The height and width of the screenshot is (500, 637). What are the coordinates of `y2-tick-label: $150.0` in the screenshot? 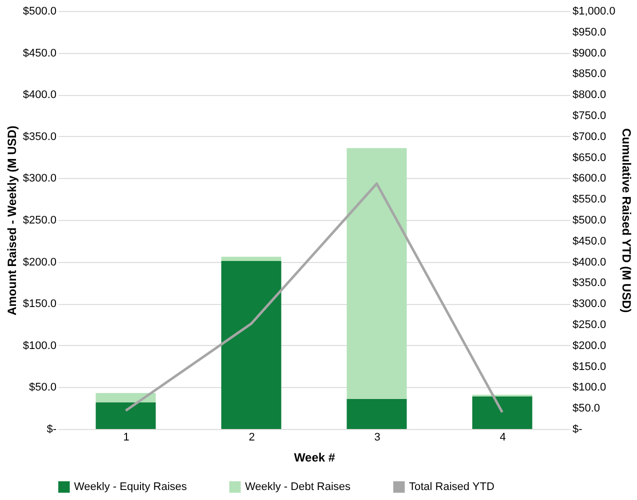 It's located at (589, 366).